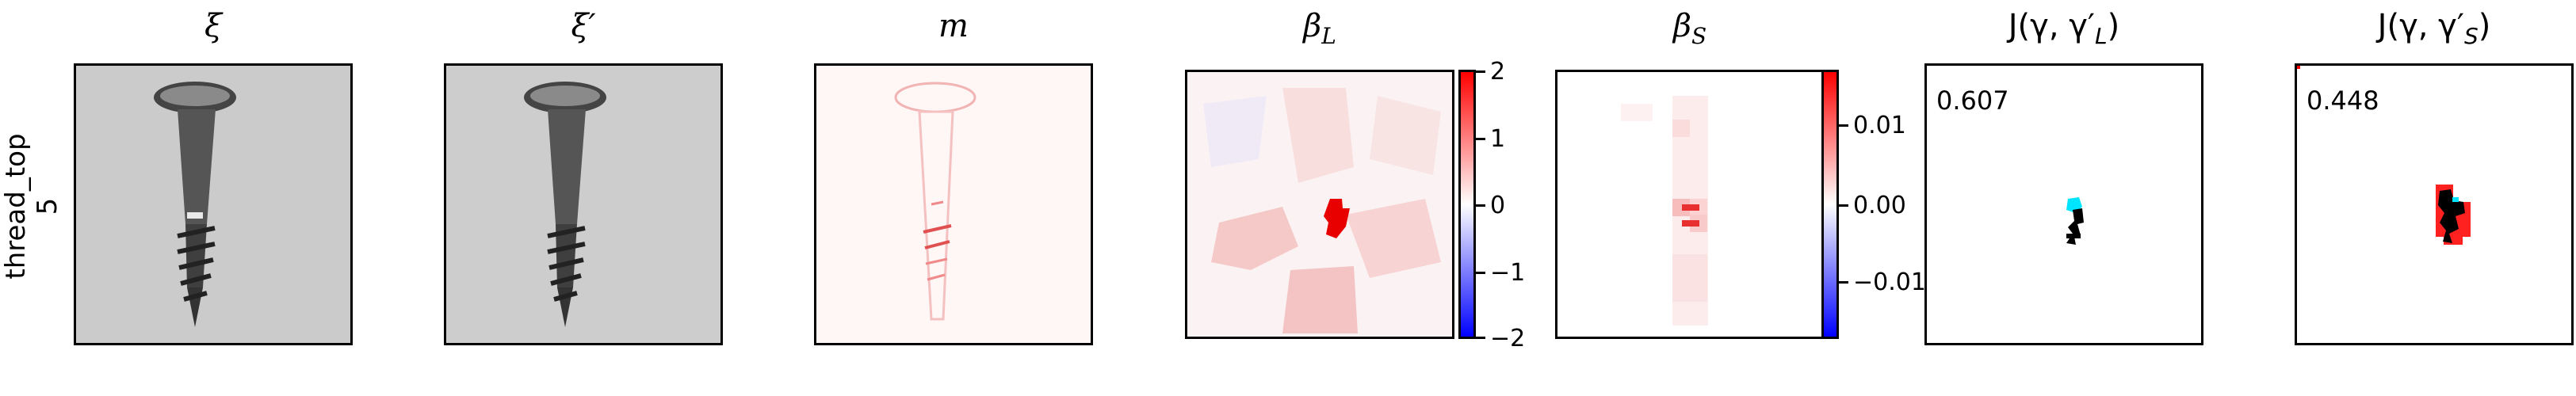 The width and height of the screenshot is (2576, 396). Describe the element at coordinates (2343, 101) in the screenshot. I see `score-j-s: 0.448` at that location.